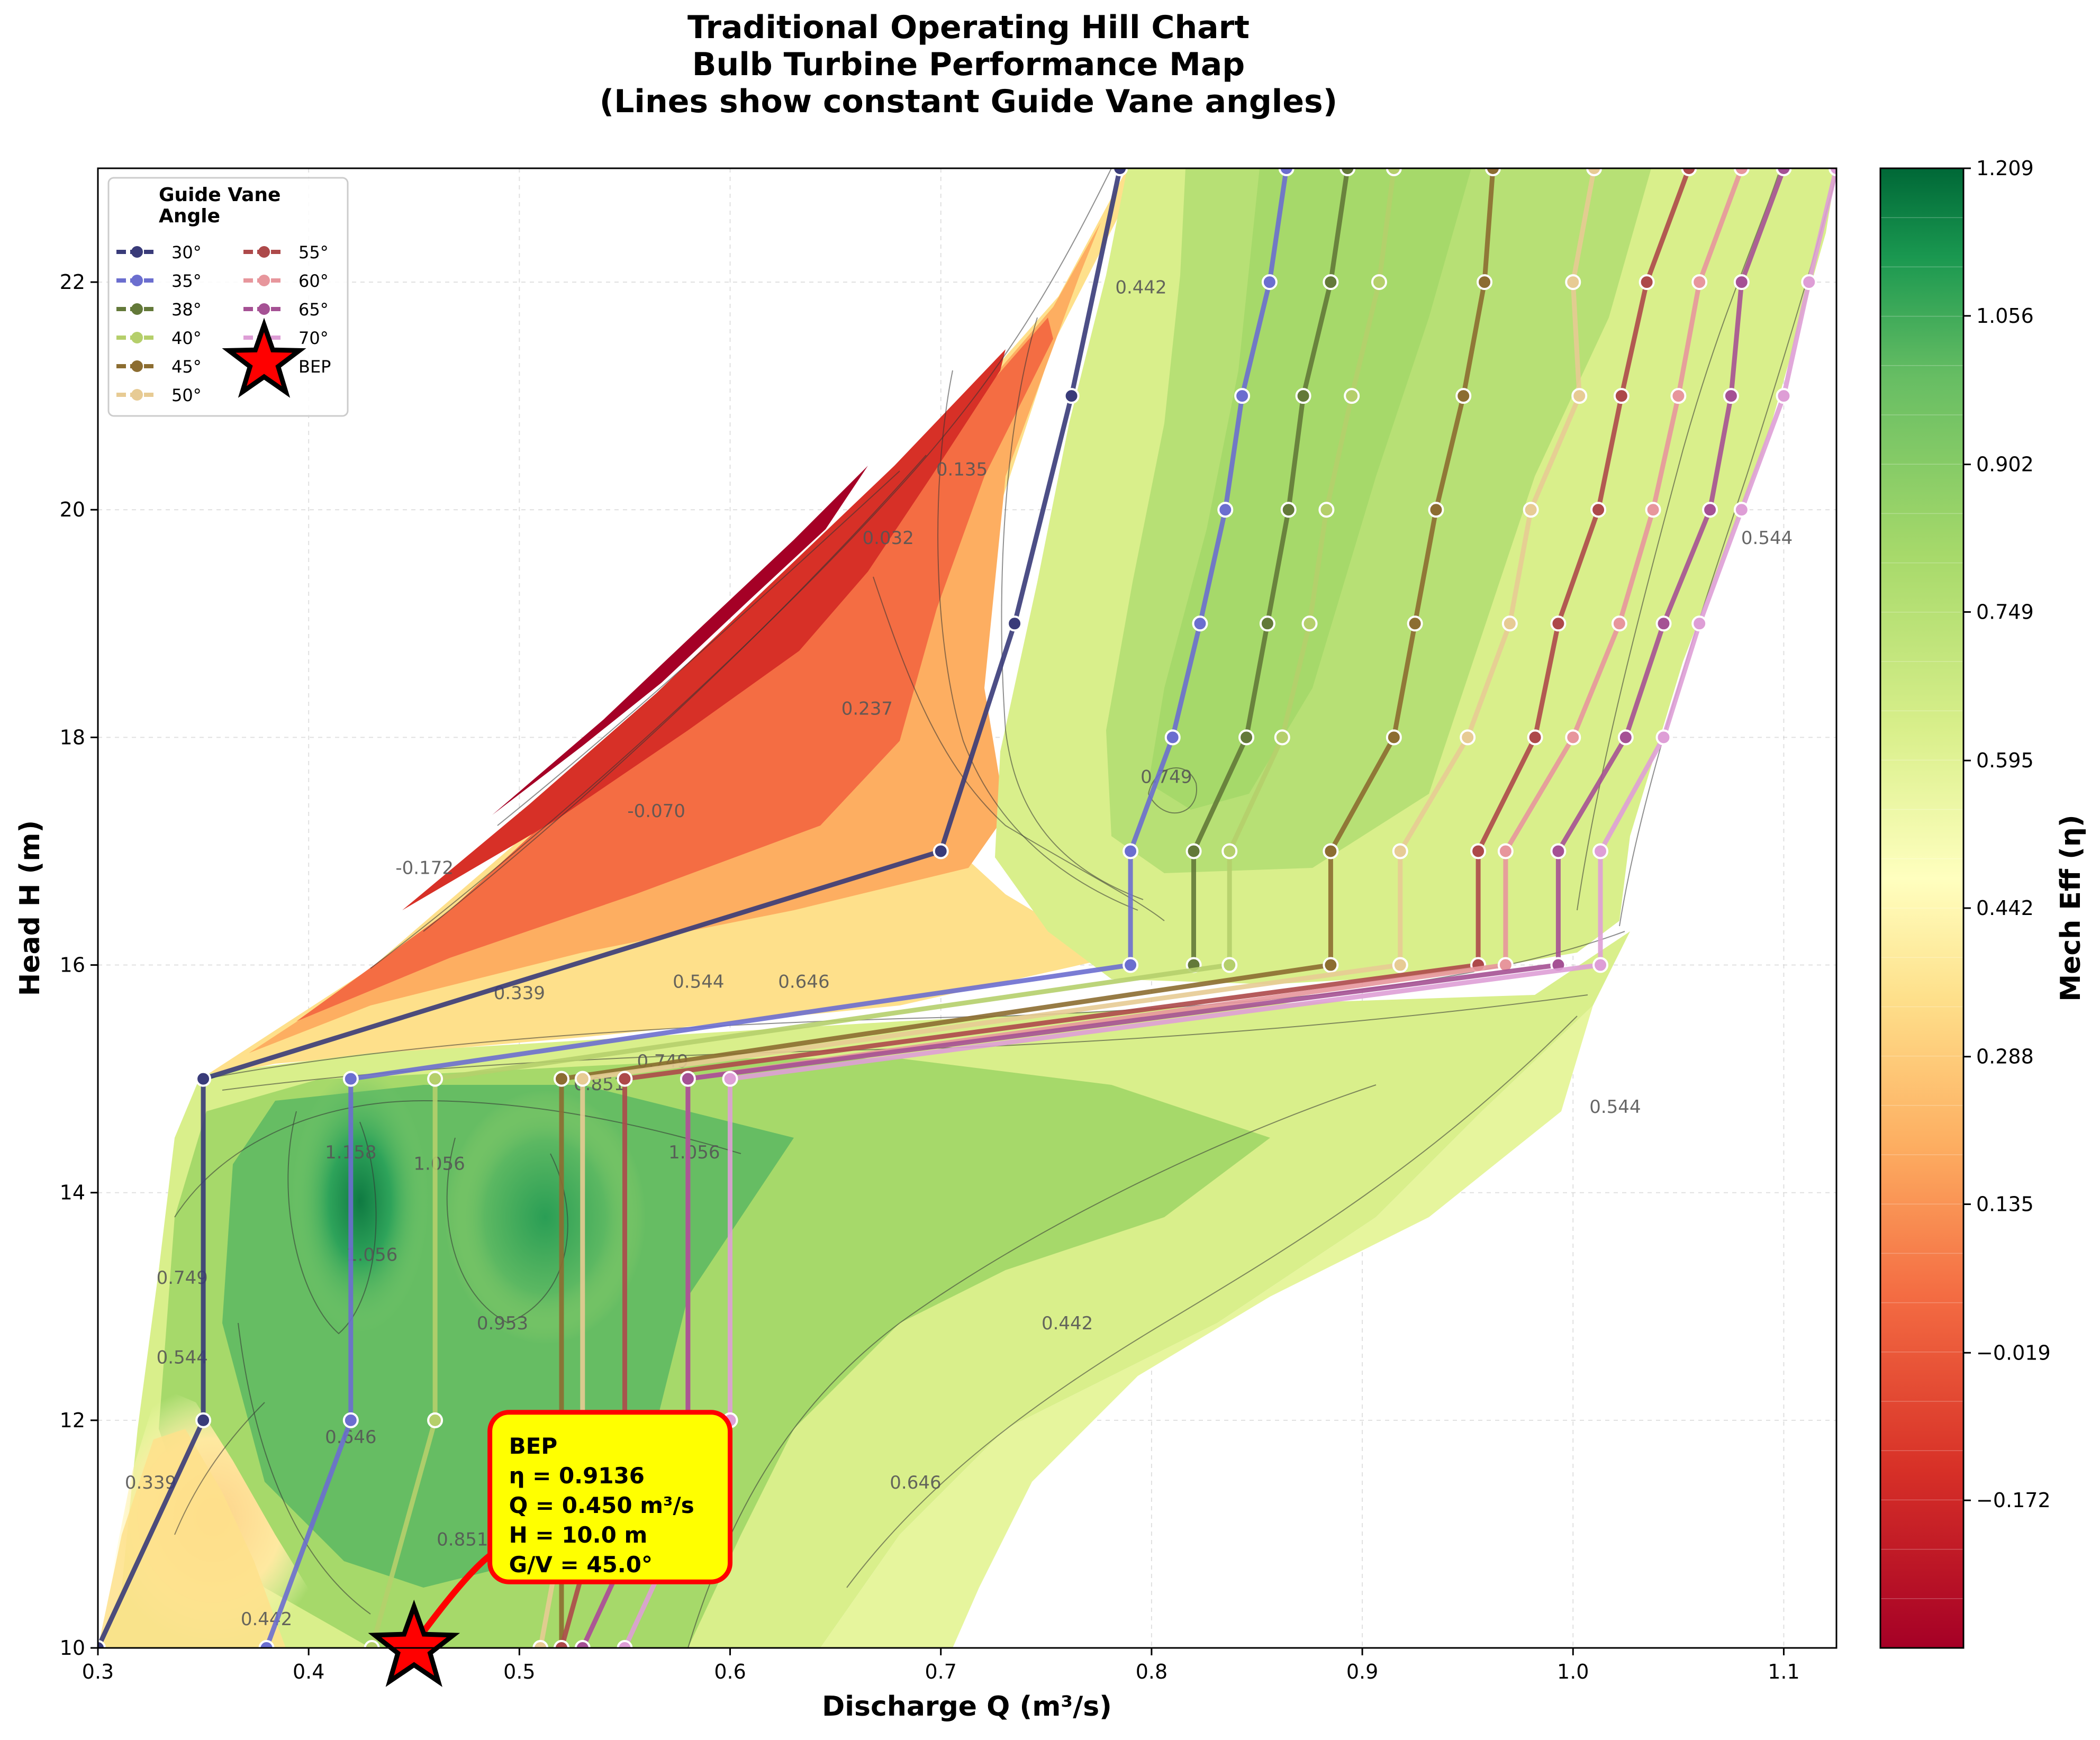  What do you see at coordinates (72, 1420) in the screenshot?
I see `y-tick-label: 12` at bounding box center [72, 1420].